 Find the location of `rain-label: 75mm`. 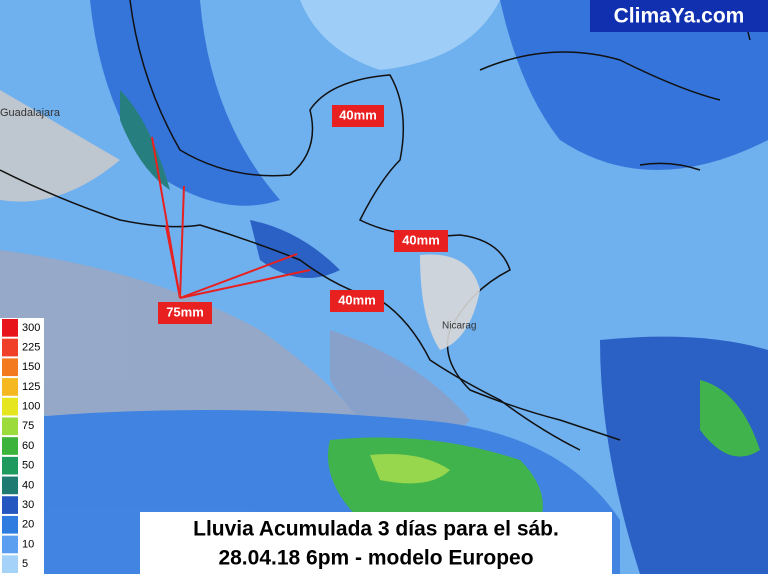

rain-label: 75mm is located at coordinates (185, 311).